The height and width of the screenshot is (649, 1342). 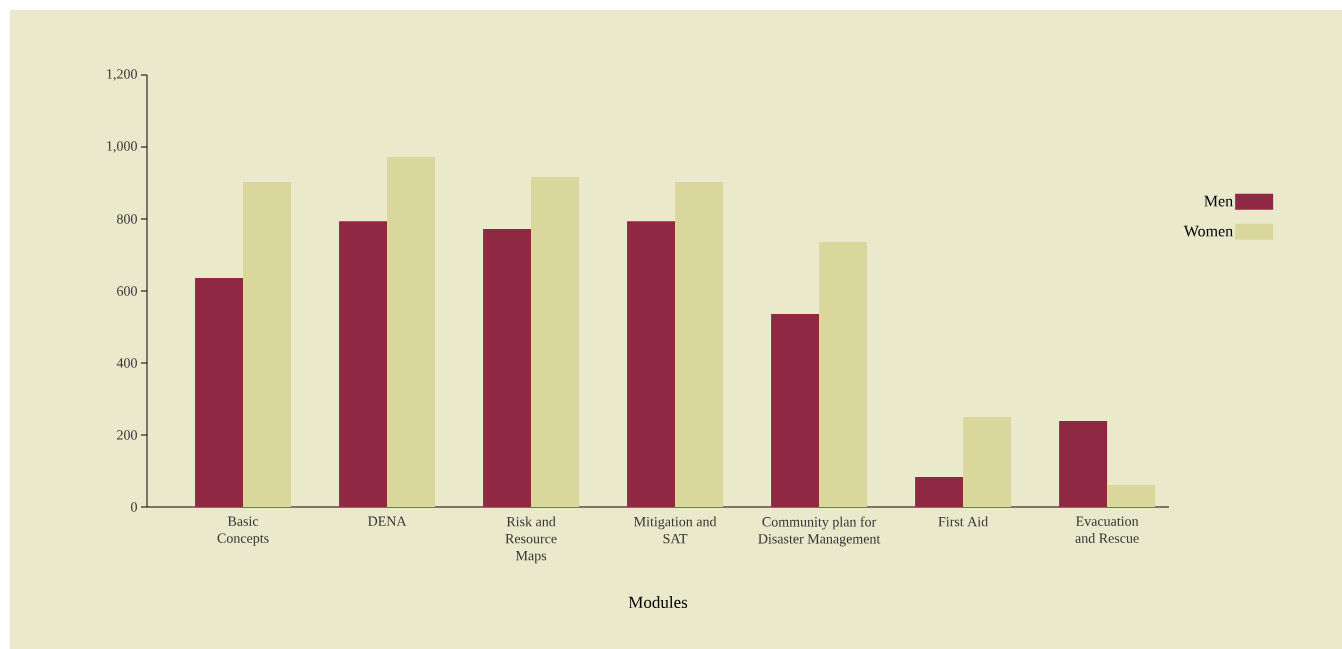 I want to click on legend-label: Men, so click(x=1218, y=201).